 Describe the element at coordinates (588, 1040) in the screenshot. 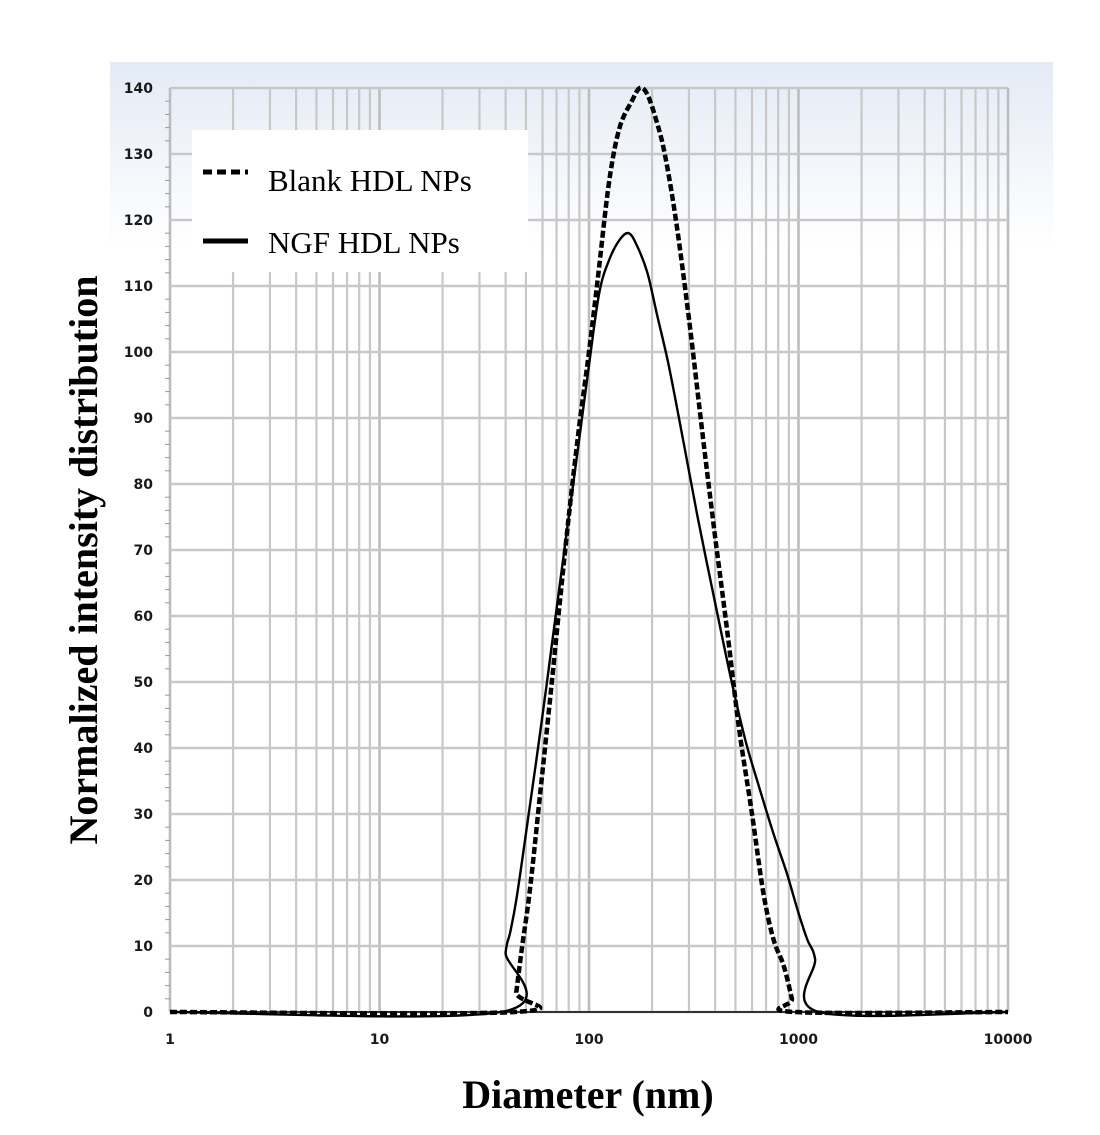

I see `x-tick-label: 100` at that location.